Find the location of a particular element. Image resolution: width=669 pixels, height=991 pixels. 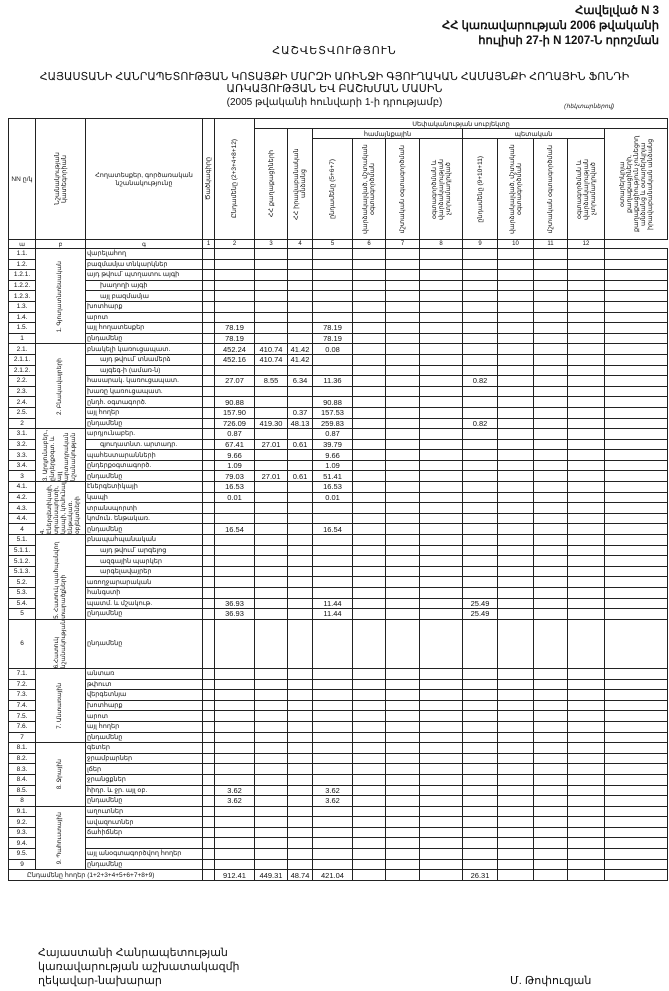

table-row: 1.2.1. այդ թվում՝ պտղատու այգի is located at coordinates (338, 275).